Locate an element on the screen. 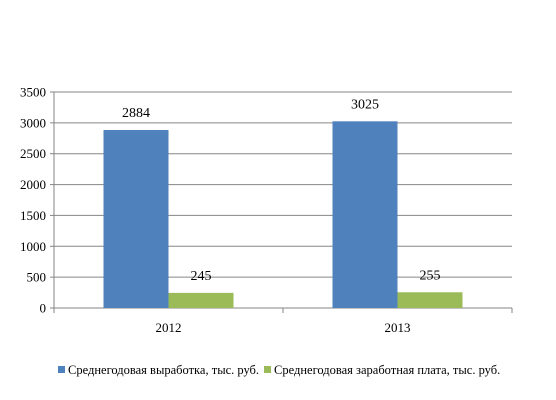  data-label: 255 is located at coordinates (430, 275).